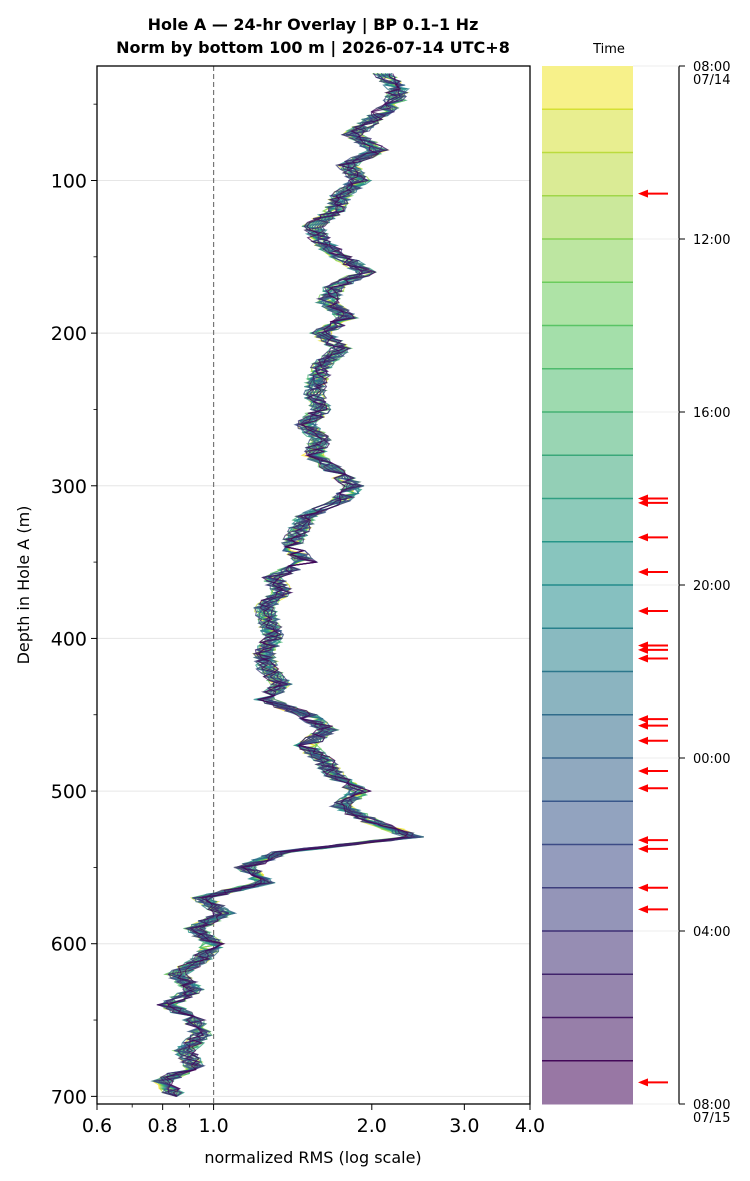 This screenshot has height=1181, width=750. Describe the element at coordinates (464, 1126) in the screenshot. I see `x-tick-label-3.0: 3.0` at that location.